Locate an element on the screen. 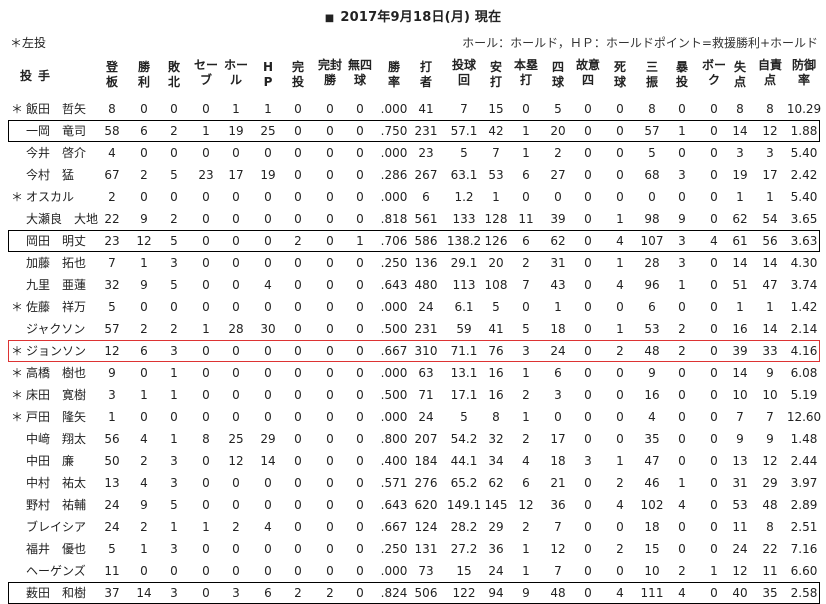 The width and height of the screenshot is (826, 604). pitcher-name: 戸田 隆矢 is located at coordinates (56, 417).